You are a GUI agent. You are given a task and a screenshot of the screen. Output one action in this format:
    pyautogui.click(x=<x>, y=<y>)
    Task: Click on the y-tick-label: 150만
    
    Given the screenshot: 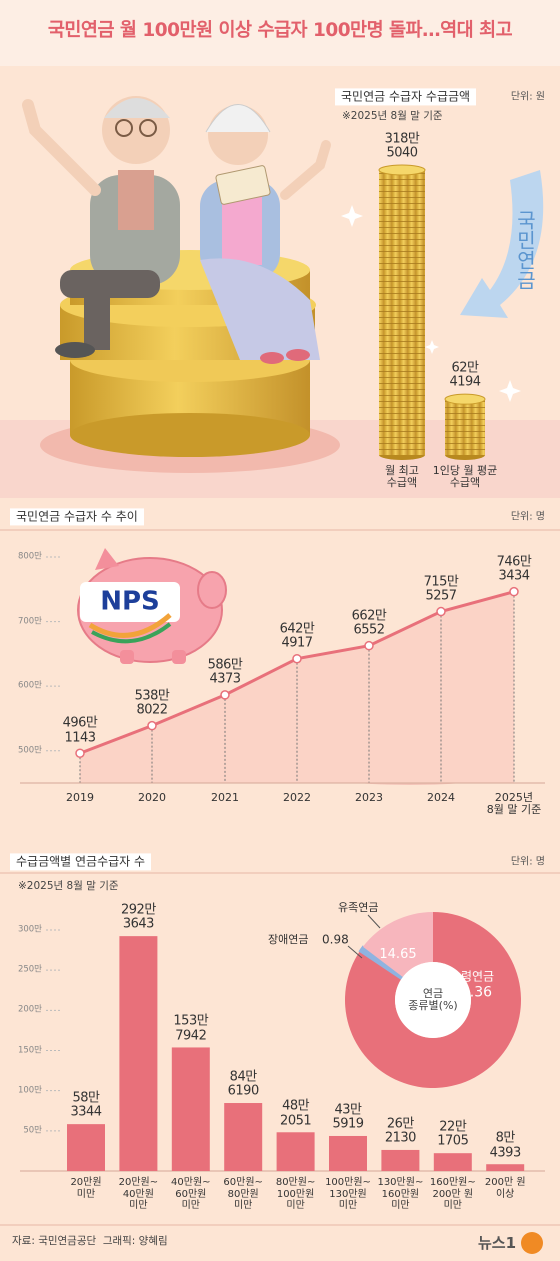 What is the action you would take?
    pyautogui.click(x=29, y=1049)
    